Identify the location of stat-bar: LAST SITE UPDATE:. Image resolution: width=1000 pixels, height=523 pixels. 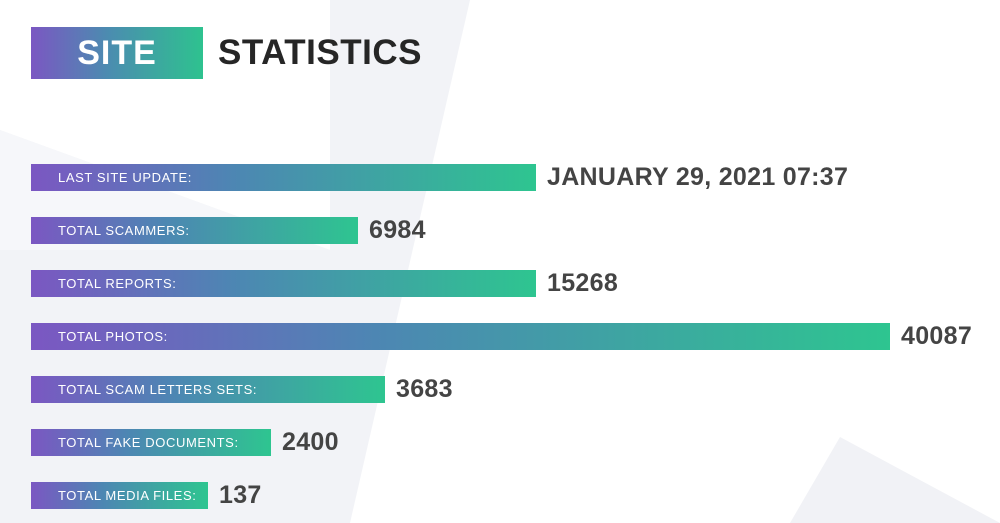
(283, 177).